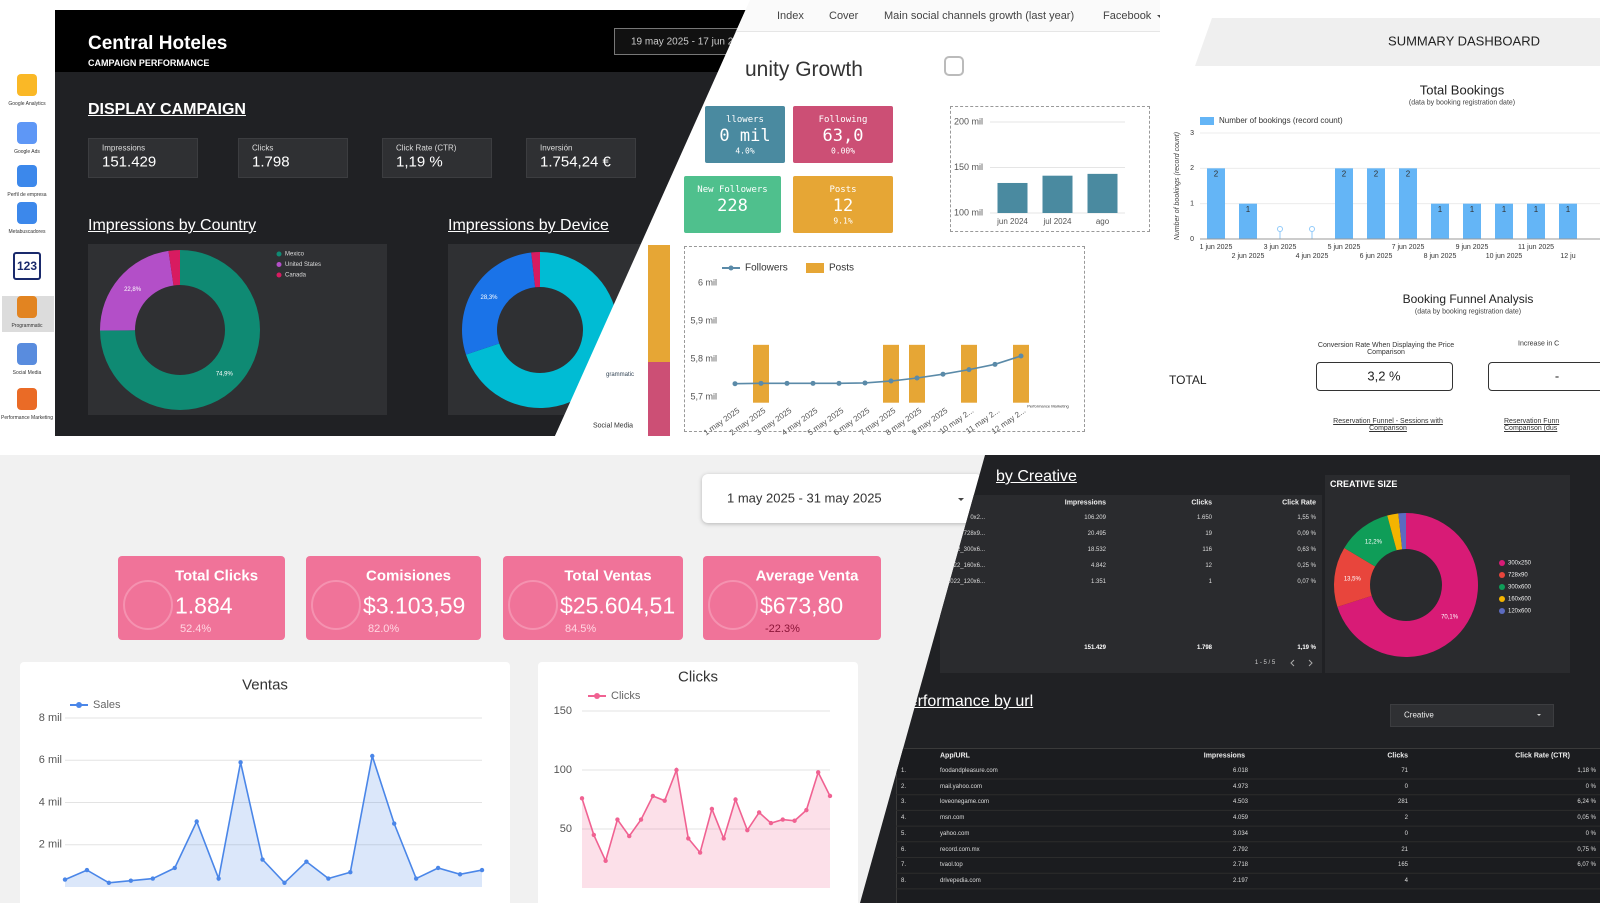 Image resolution: width=1600 pixels, height=903 pixels. Describe the element at coordinates (1098, 582) in the screenshot. I see `cell: 1.351` at that location.